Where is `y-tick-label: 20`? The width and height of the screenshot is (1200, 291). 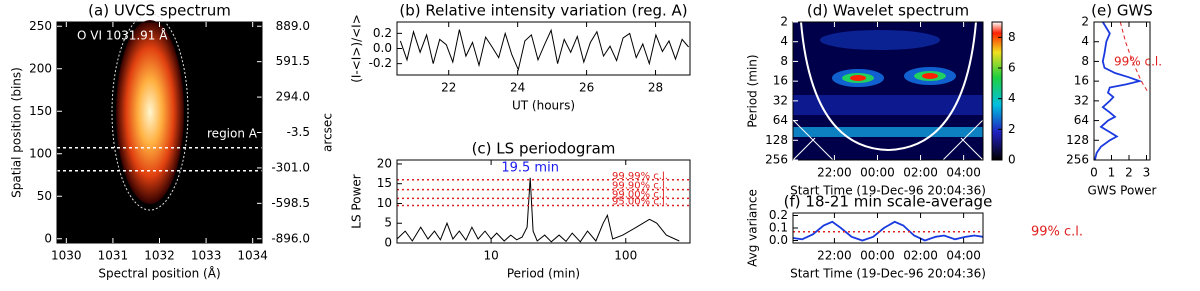 y-tick-label: 20 is located at coordinates (384, 163).